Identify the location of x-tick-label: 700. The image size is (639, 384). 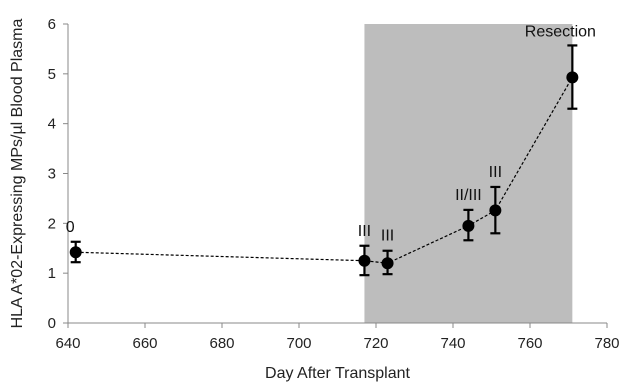
(298, 343).